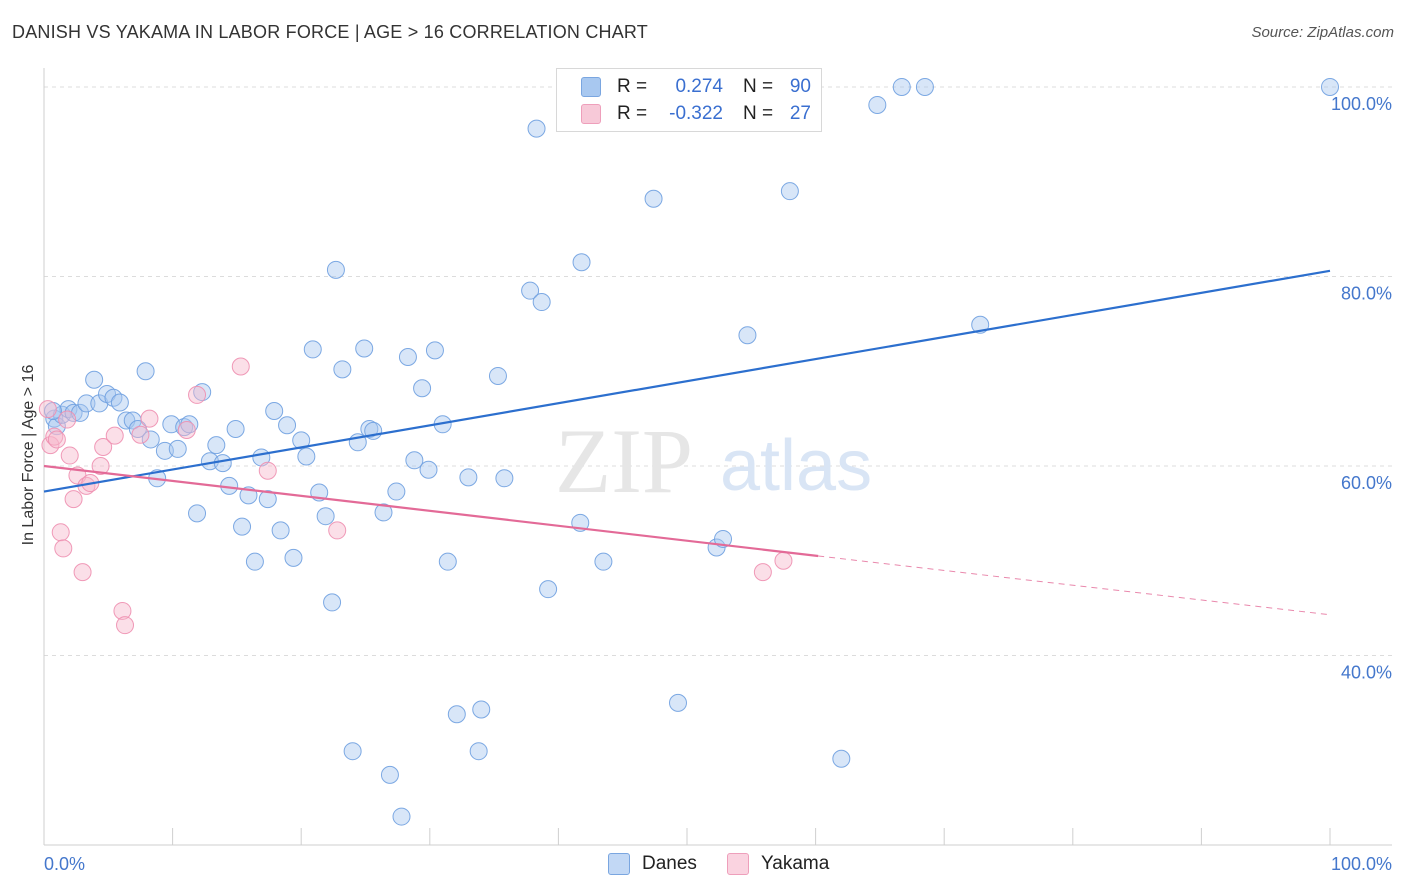  I want to click on legend-item-danes: Danes, so click(652, 864).